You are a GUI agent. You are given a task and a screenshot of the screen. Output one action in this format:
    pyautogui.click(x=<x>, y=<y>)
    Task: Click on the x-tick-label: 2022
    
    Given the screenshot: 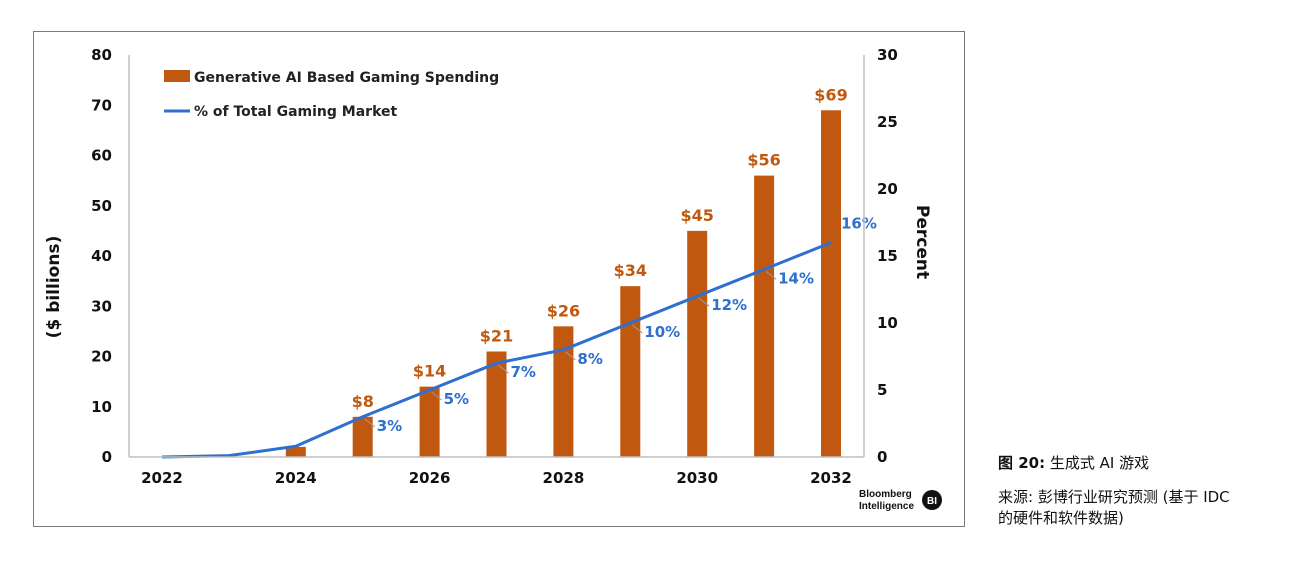 What is the action you would take?
    pyautogui.click(x=162, y=478)
    